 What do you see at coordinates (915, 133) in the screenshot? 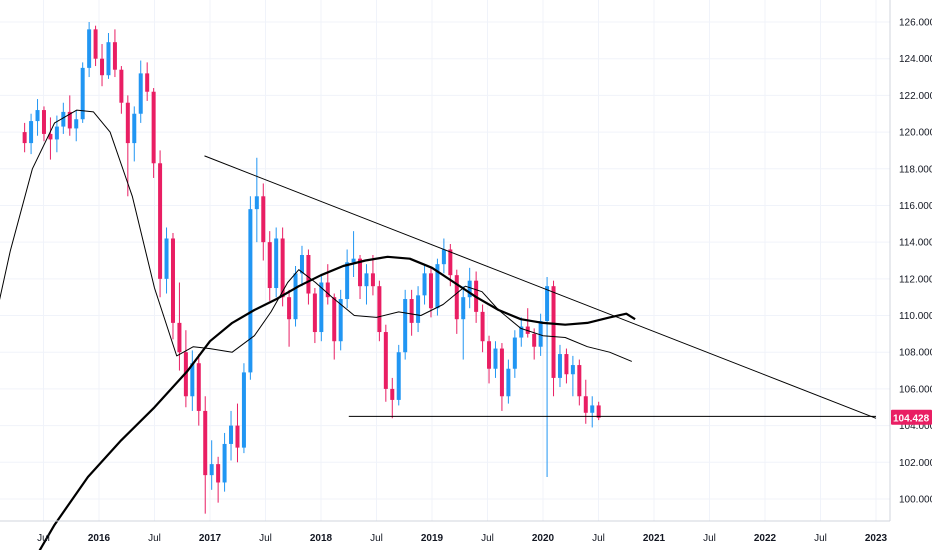
I see `y-tick-label: 120.000` at bounding box center [915, 133].